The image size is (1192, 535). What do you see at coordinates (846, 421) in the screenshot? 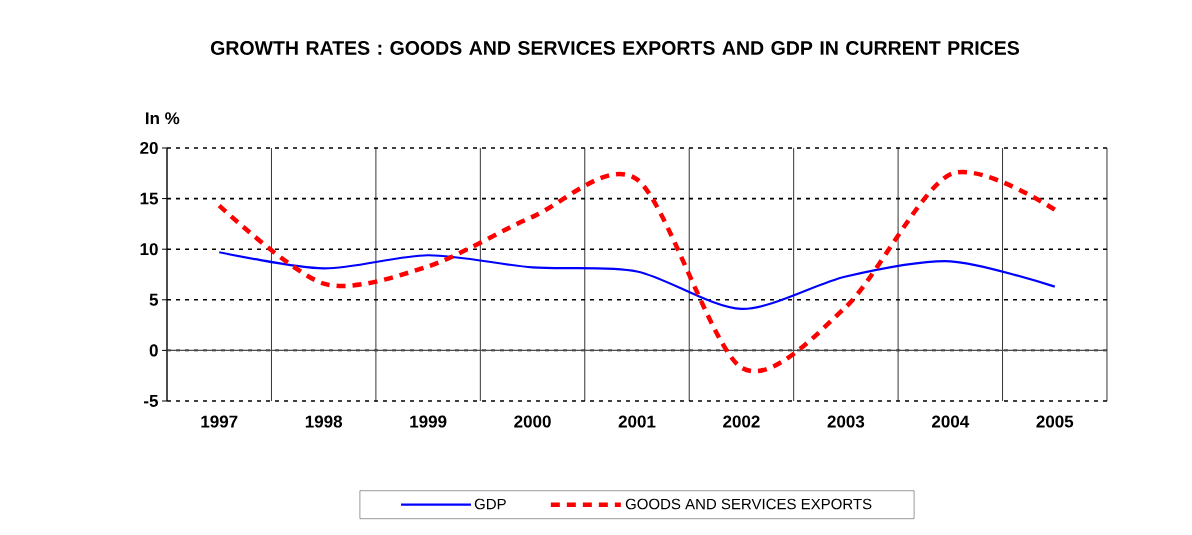
I see `x-tick-label: 2003` at bounding box center [846, 421].